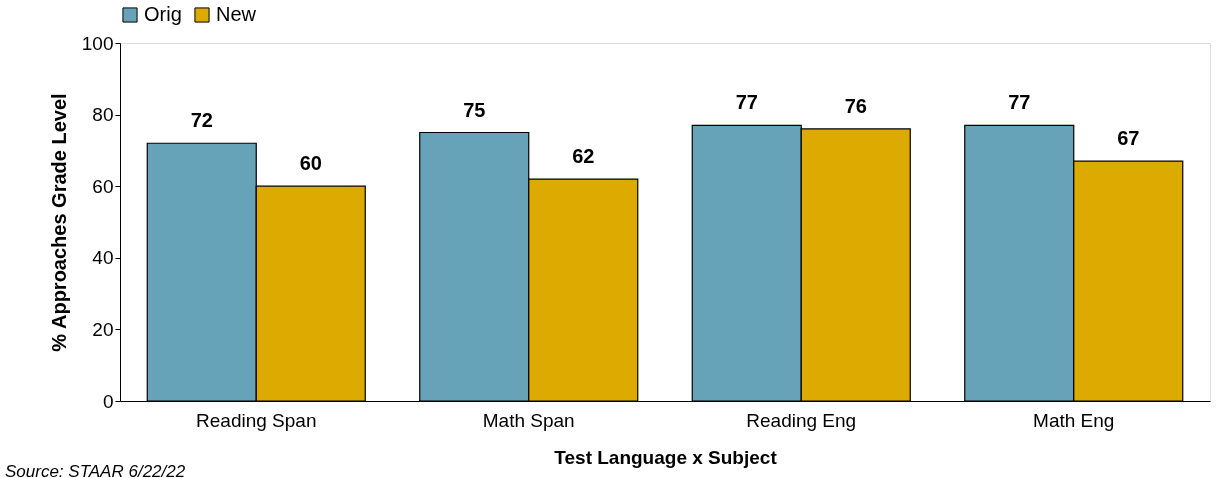  I want to click on legend-label: New, so click(236, 14).